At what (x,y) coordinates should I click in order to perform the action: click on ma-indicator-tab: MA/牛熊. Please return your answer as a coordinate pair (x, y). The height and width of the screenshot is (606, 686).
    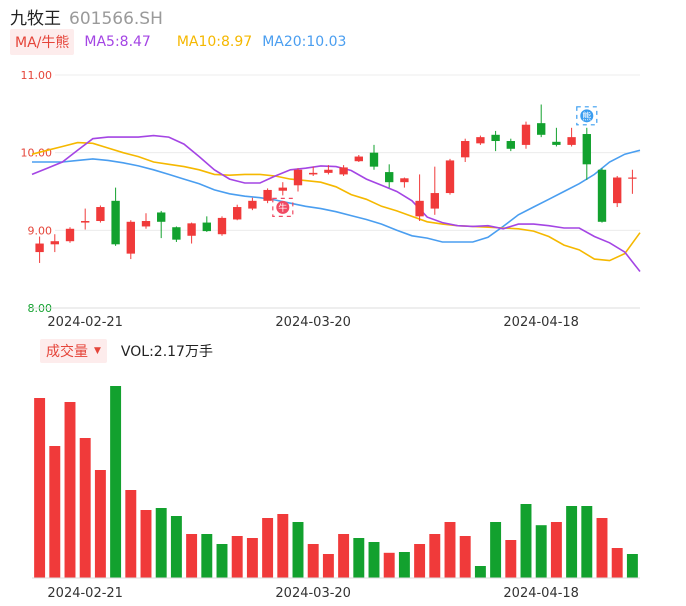
    Looking at the image, I should click on (42, 42).